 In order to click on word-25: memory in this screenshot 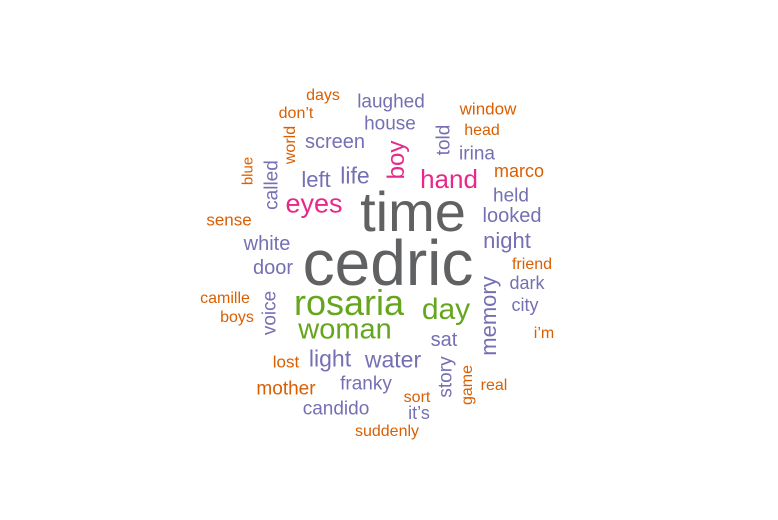, I will do `click(488, 316)`.